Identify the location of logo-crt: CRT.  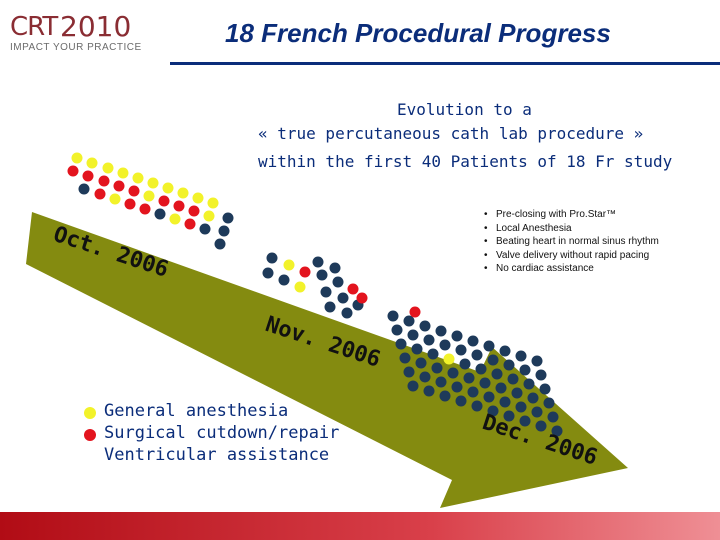
(34, 27).